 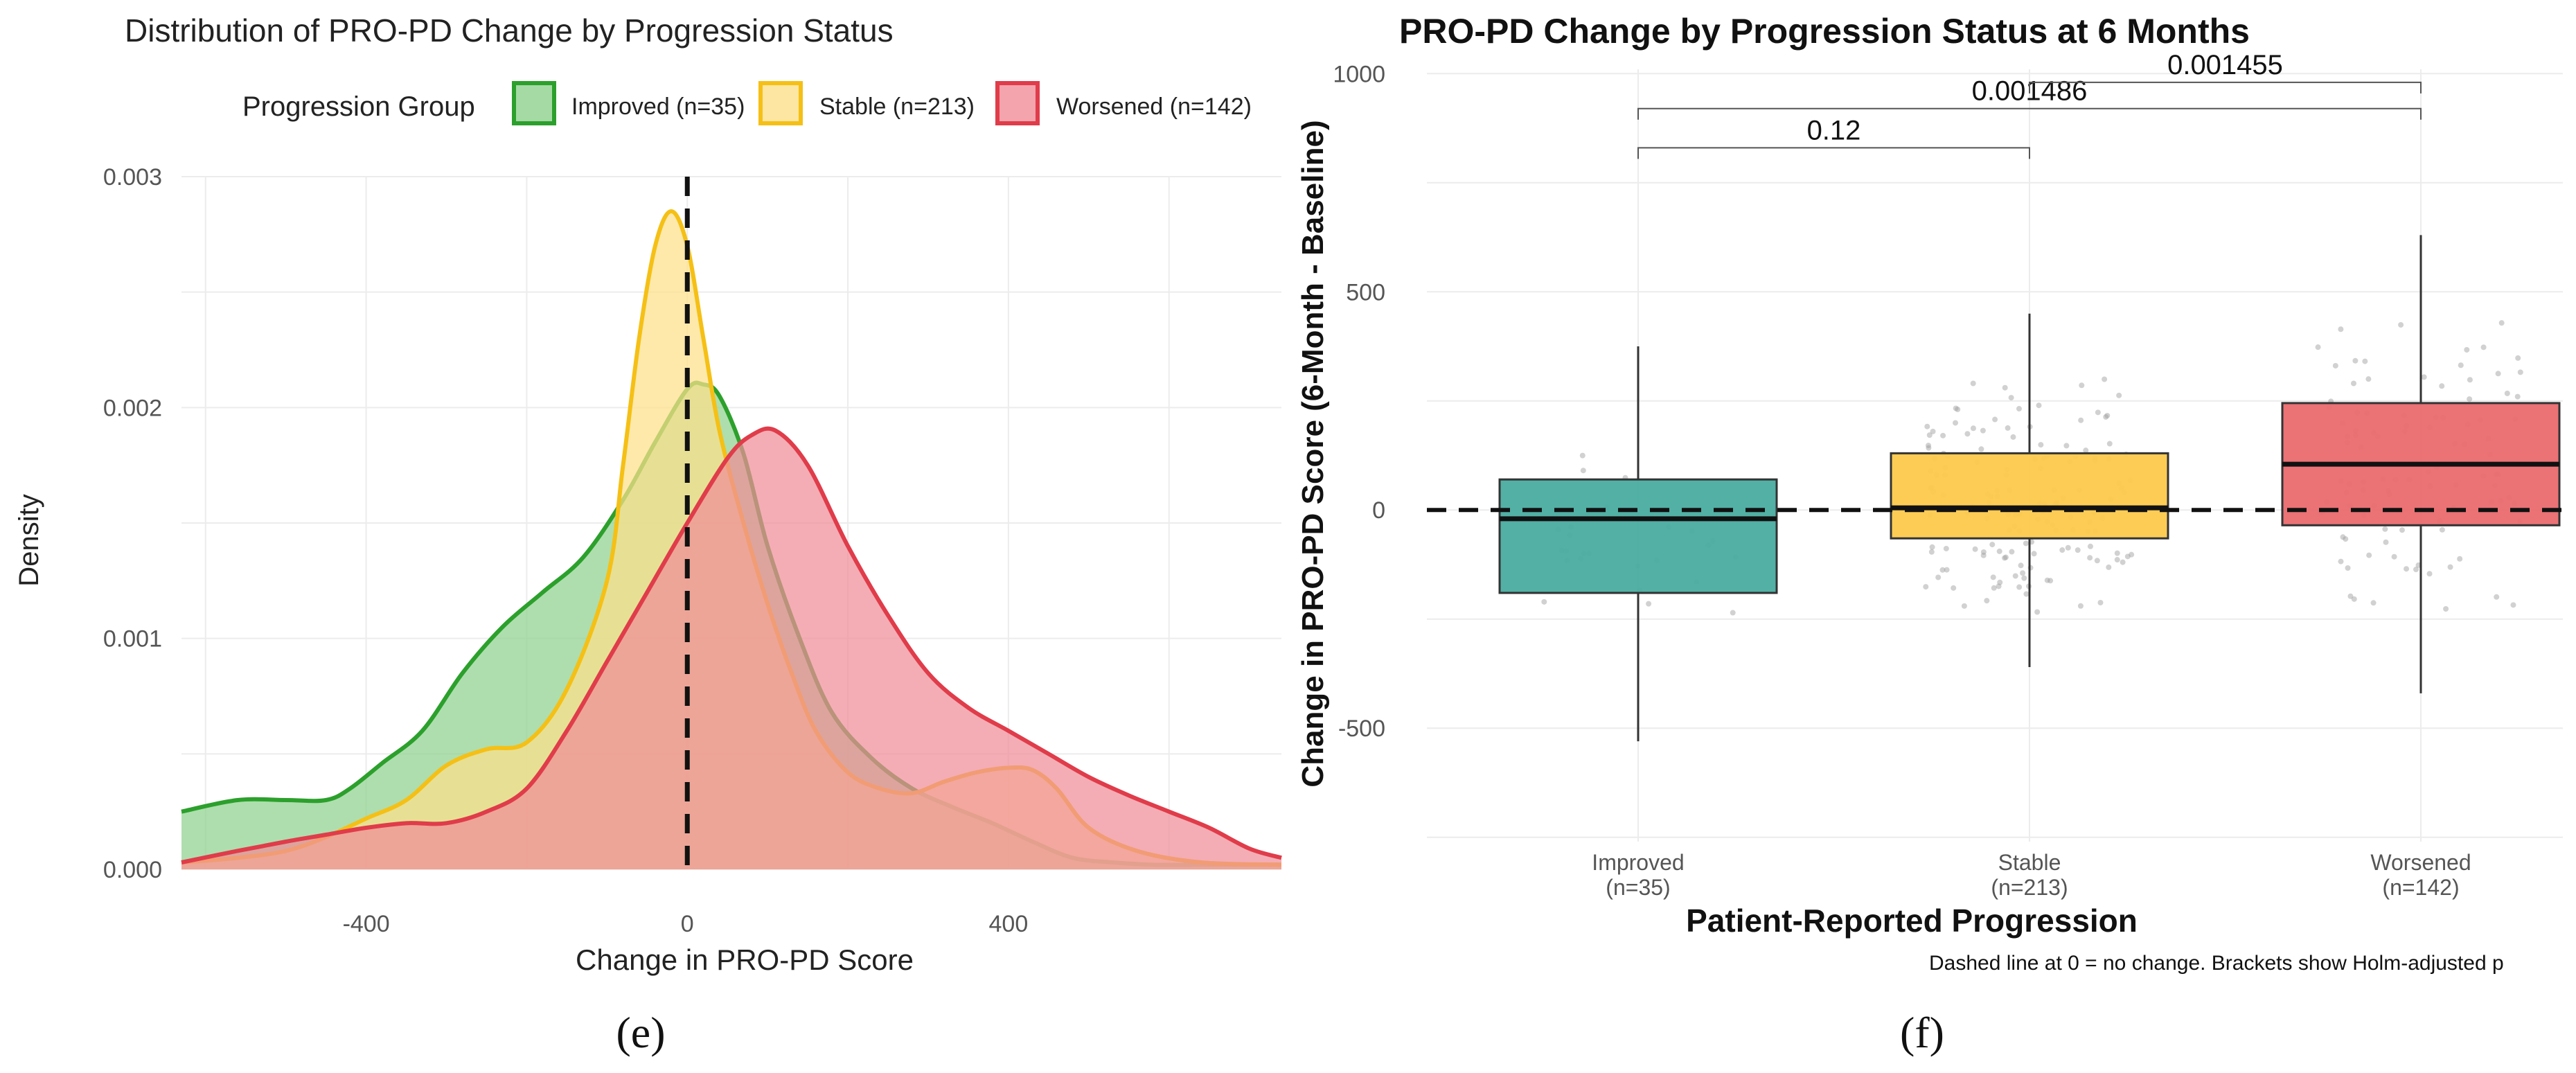 I want to click on x-axis-label: Change in PRO-PD Score, so click(x=745, y=959).